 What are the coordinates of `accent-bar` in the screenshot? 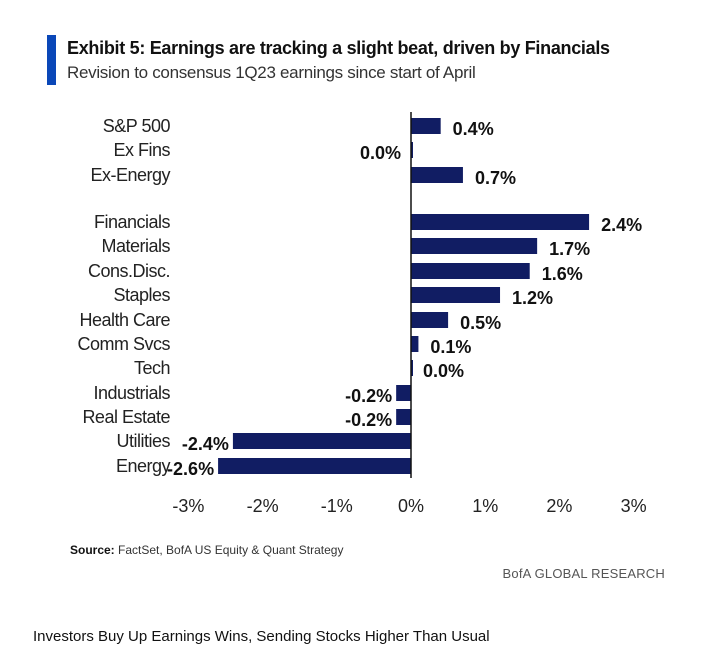 It's located at (51, 60).